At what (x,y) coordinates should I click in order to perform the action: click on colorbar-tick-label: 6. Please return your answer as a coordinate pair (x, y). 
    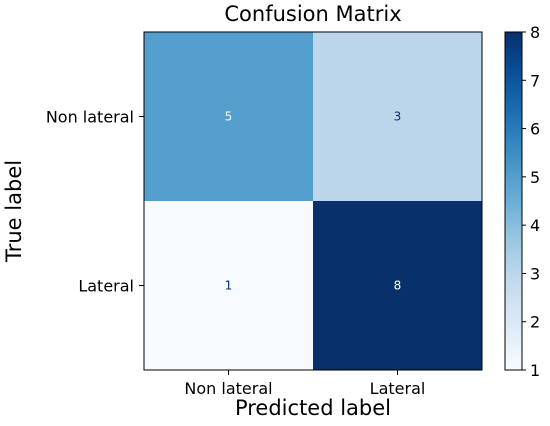
    Looking at the image, I should click on (535, 129).